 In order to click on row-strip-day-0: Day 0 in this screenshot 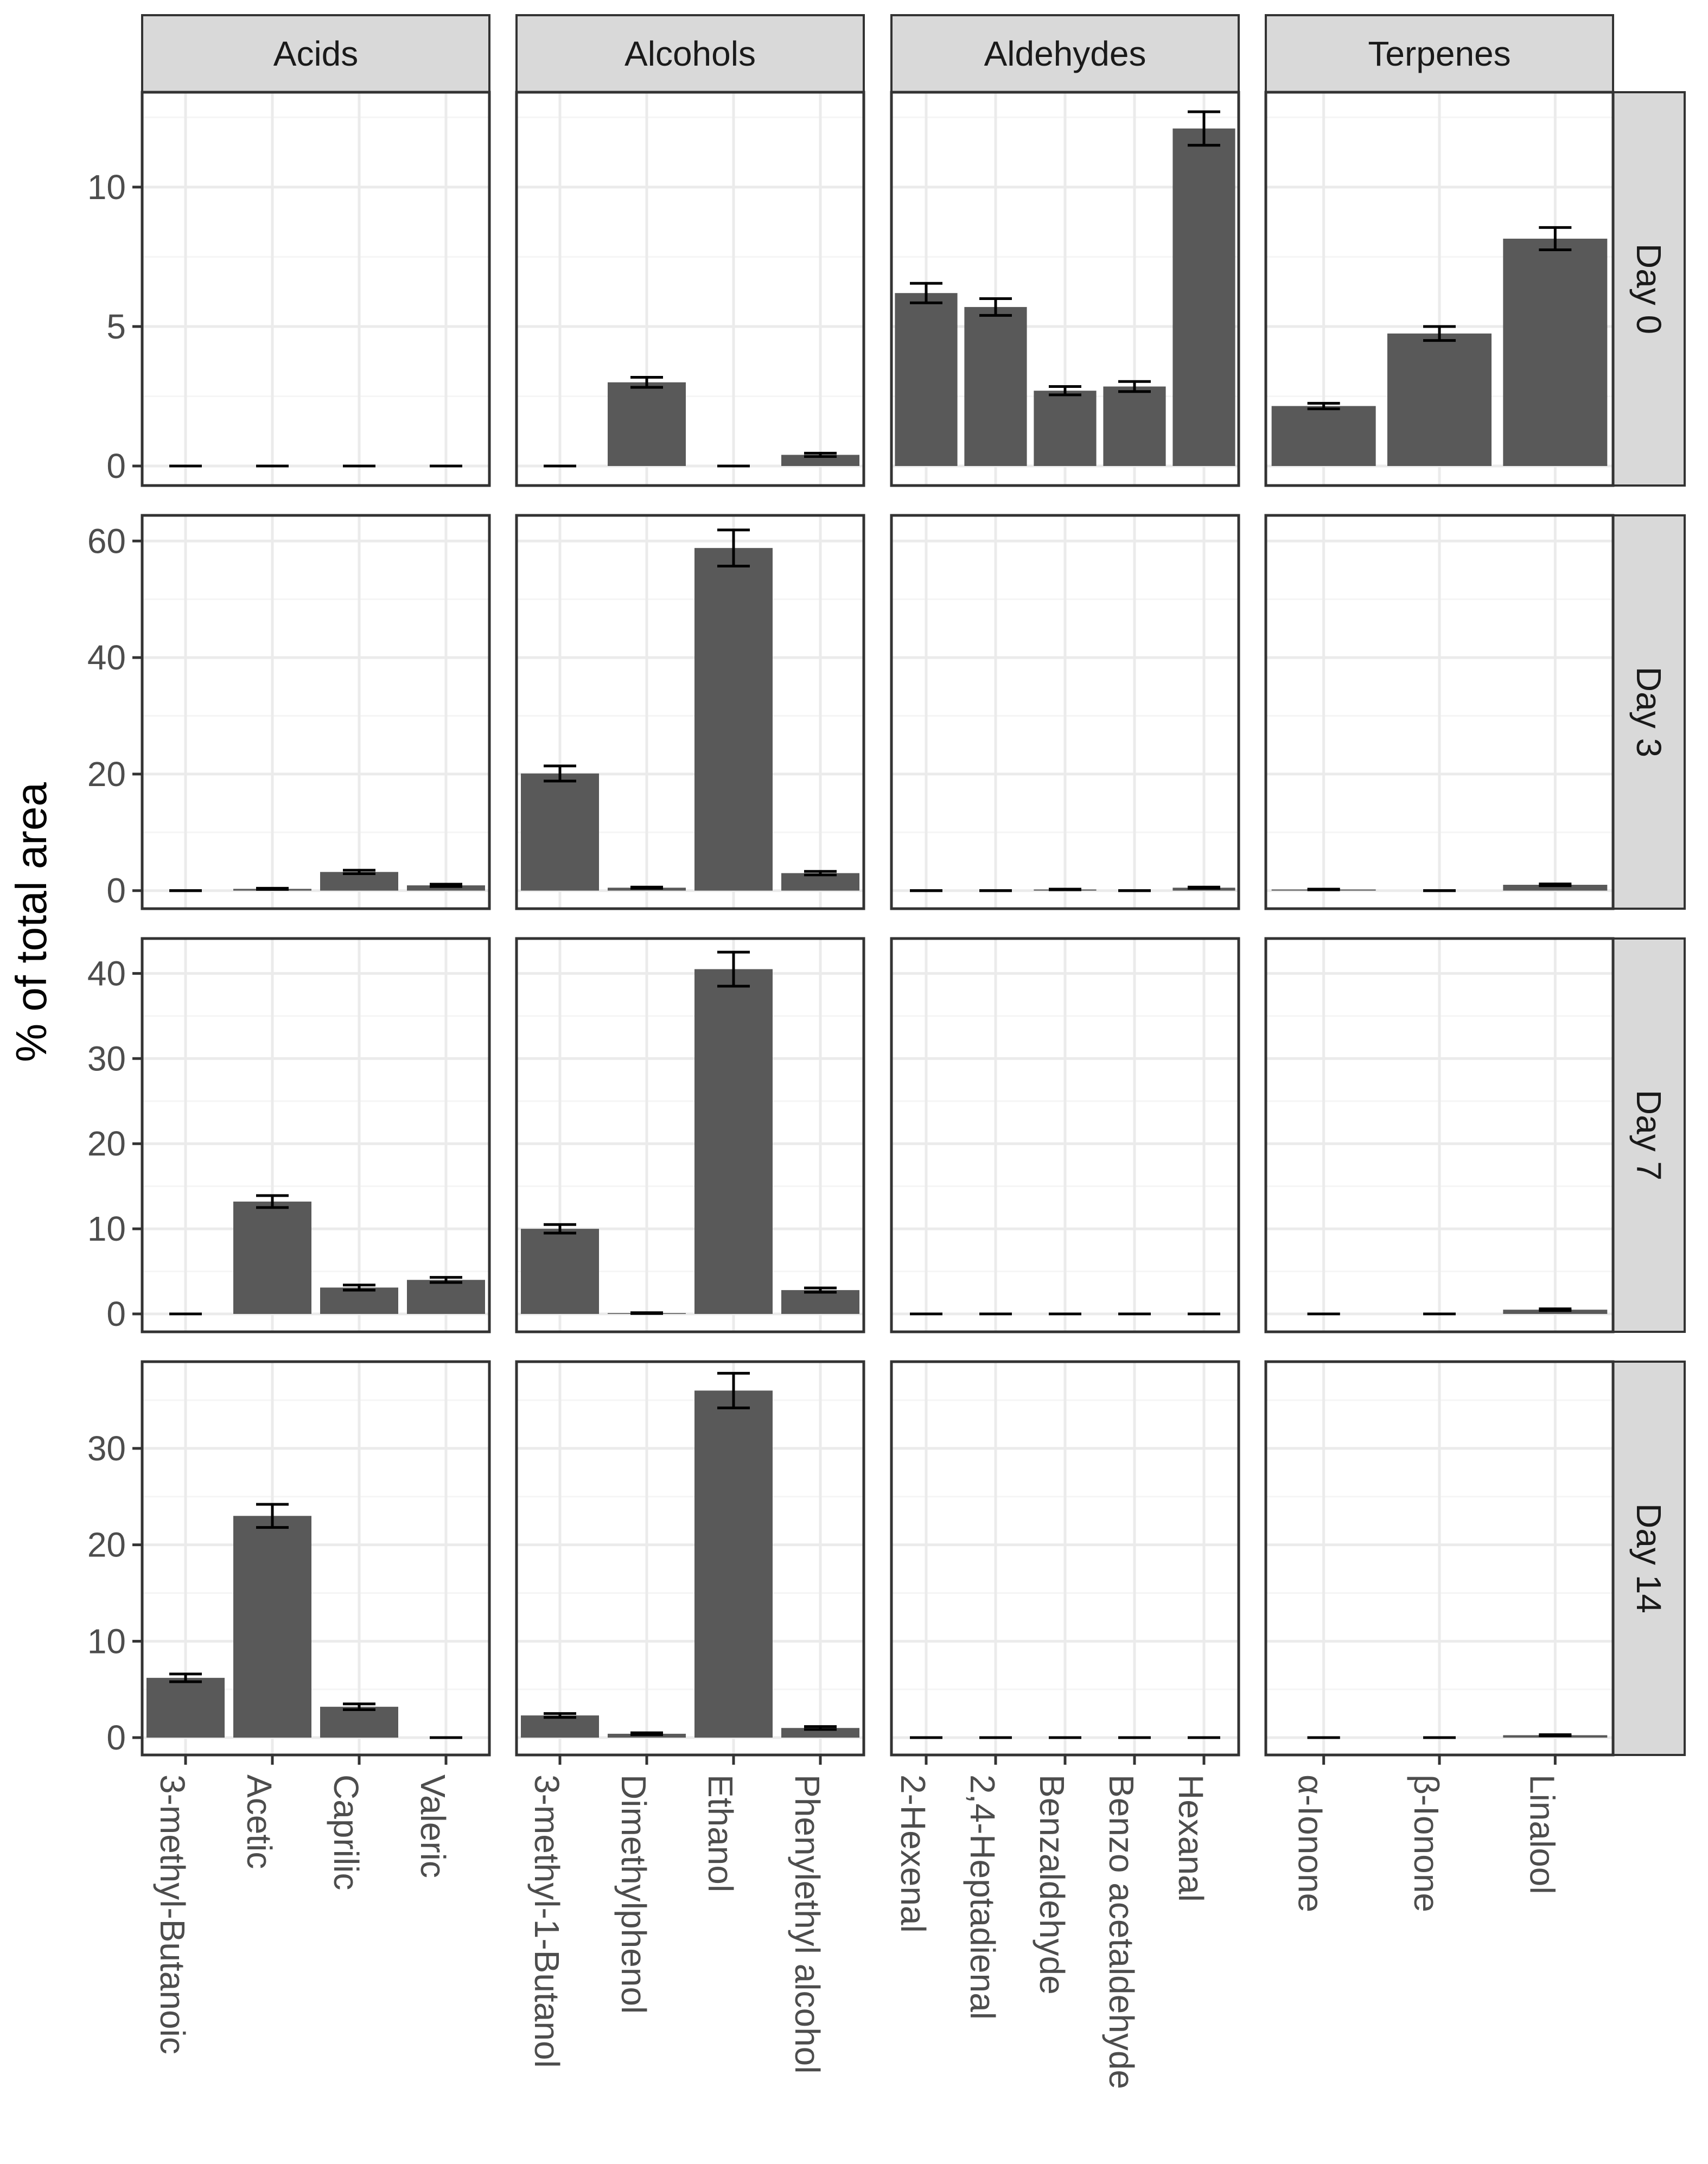, I will do `click(1649, 289)`.